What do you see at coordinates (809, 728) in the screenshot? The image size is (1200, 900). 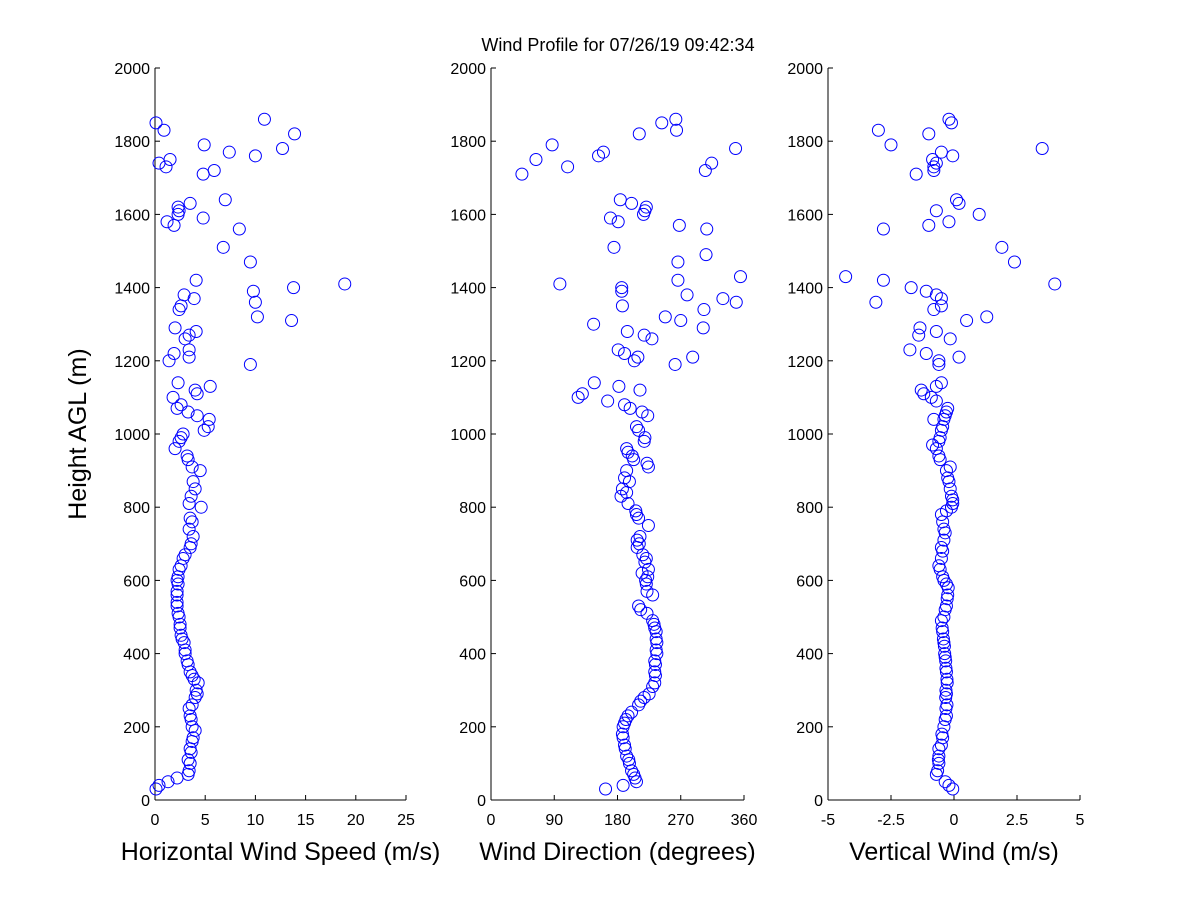 I see `vertical-y-tick-label: 200` at bounding box center [809, 728].